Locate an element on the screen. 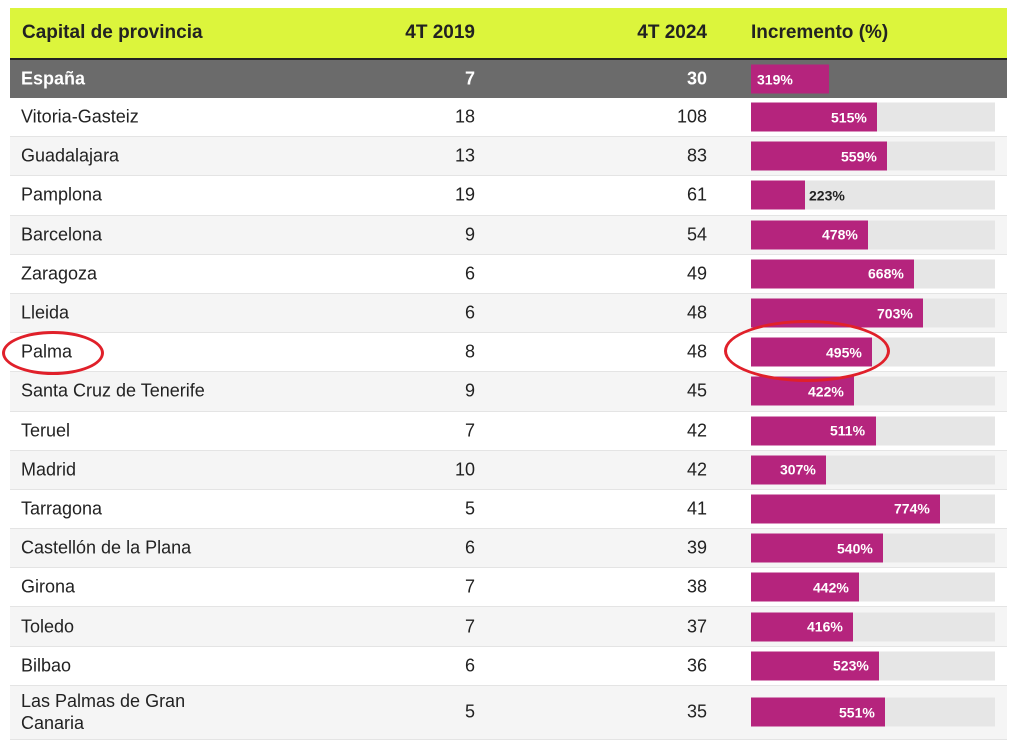 This screenshot has width=1024, height=746. cell-2024: 41 is located at coordinates (696, 508).